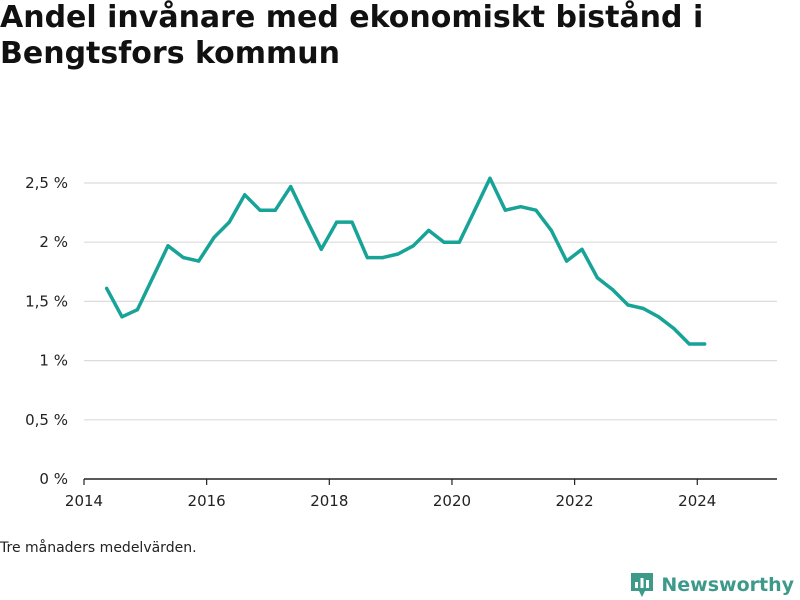 Image resolution: width=800 pixels, height=600 pixels. Describe the element at coordinates (53, 361) in the screenshot. I see `y-tick-label: 1 %` at that location.